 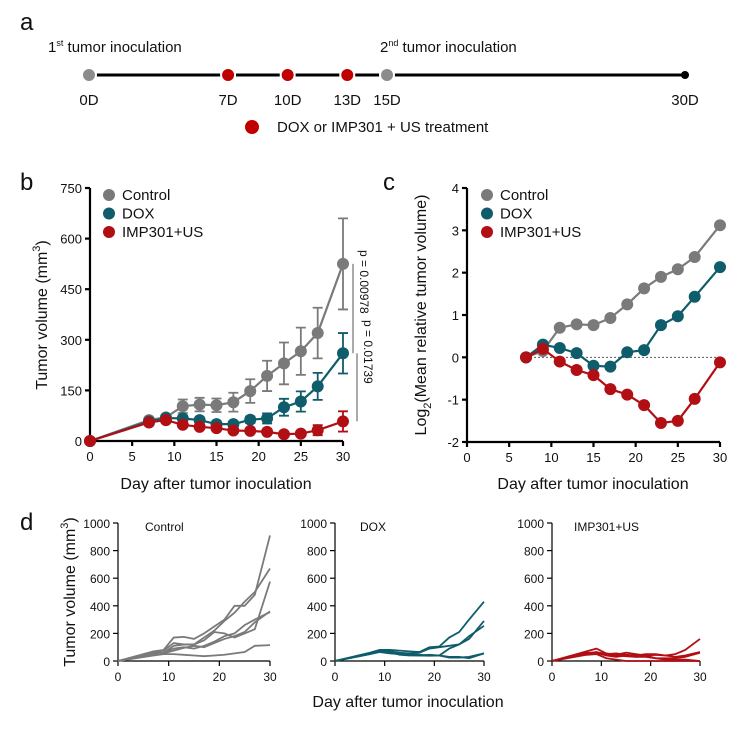 I want to click on panel-label-d: d, so click(x=26, y=522).